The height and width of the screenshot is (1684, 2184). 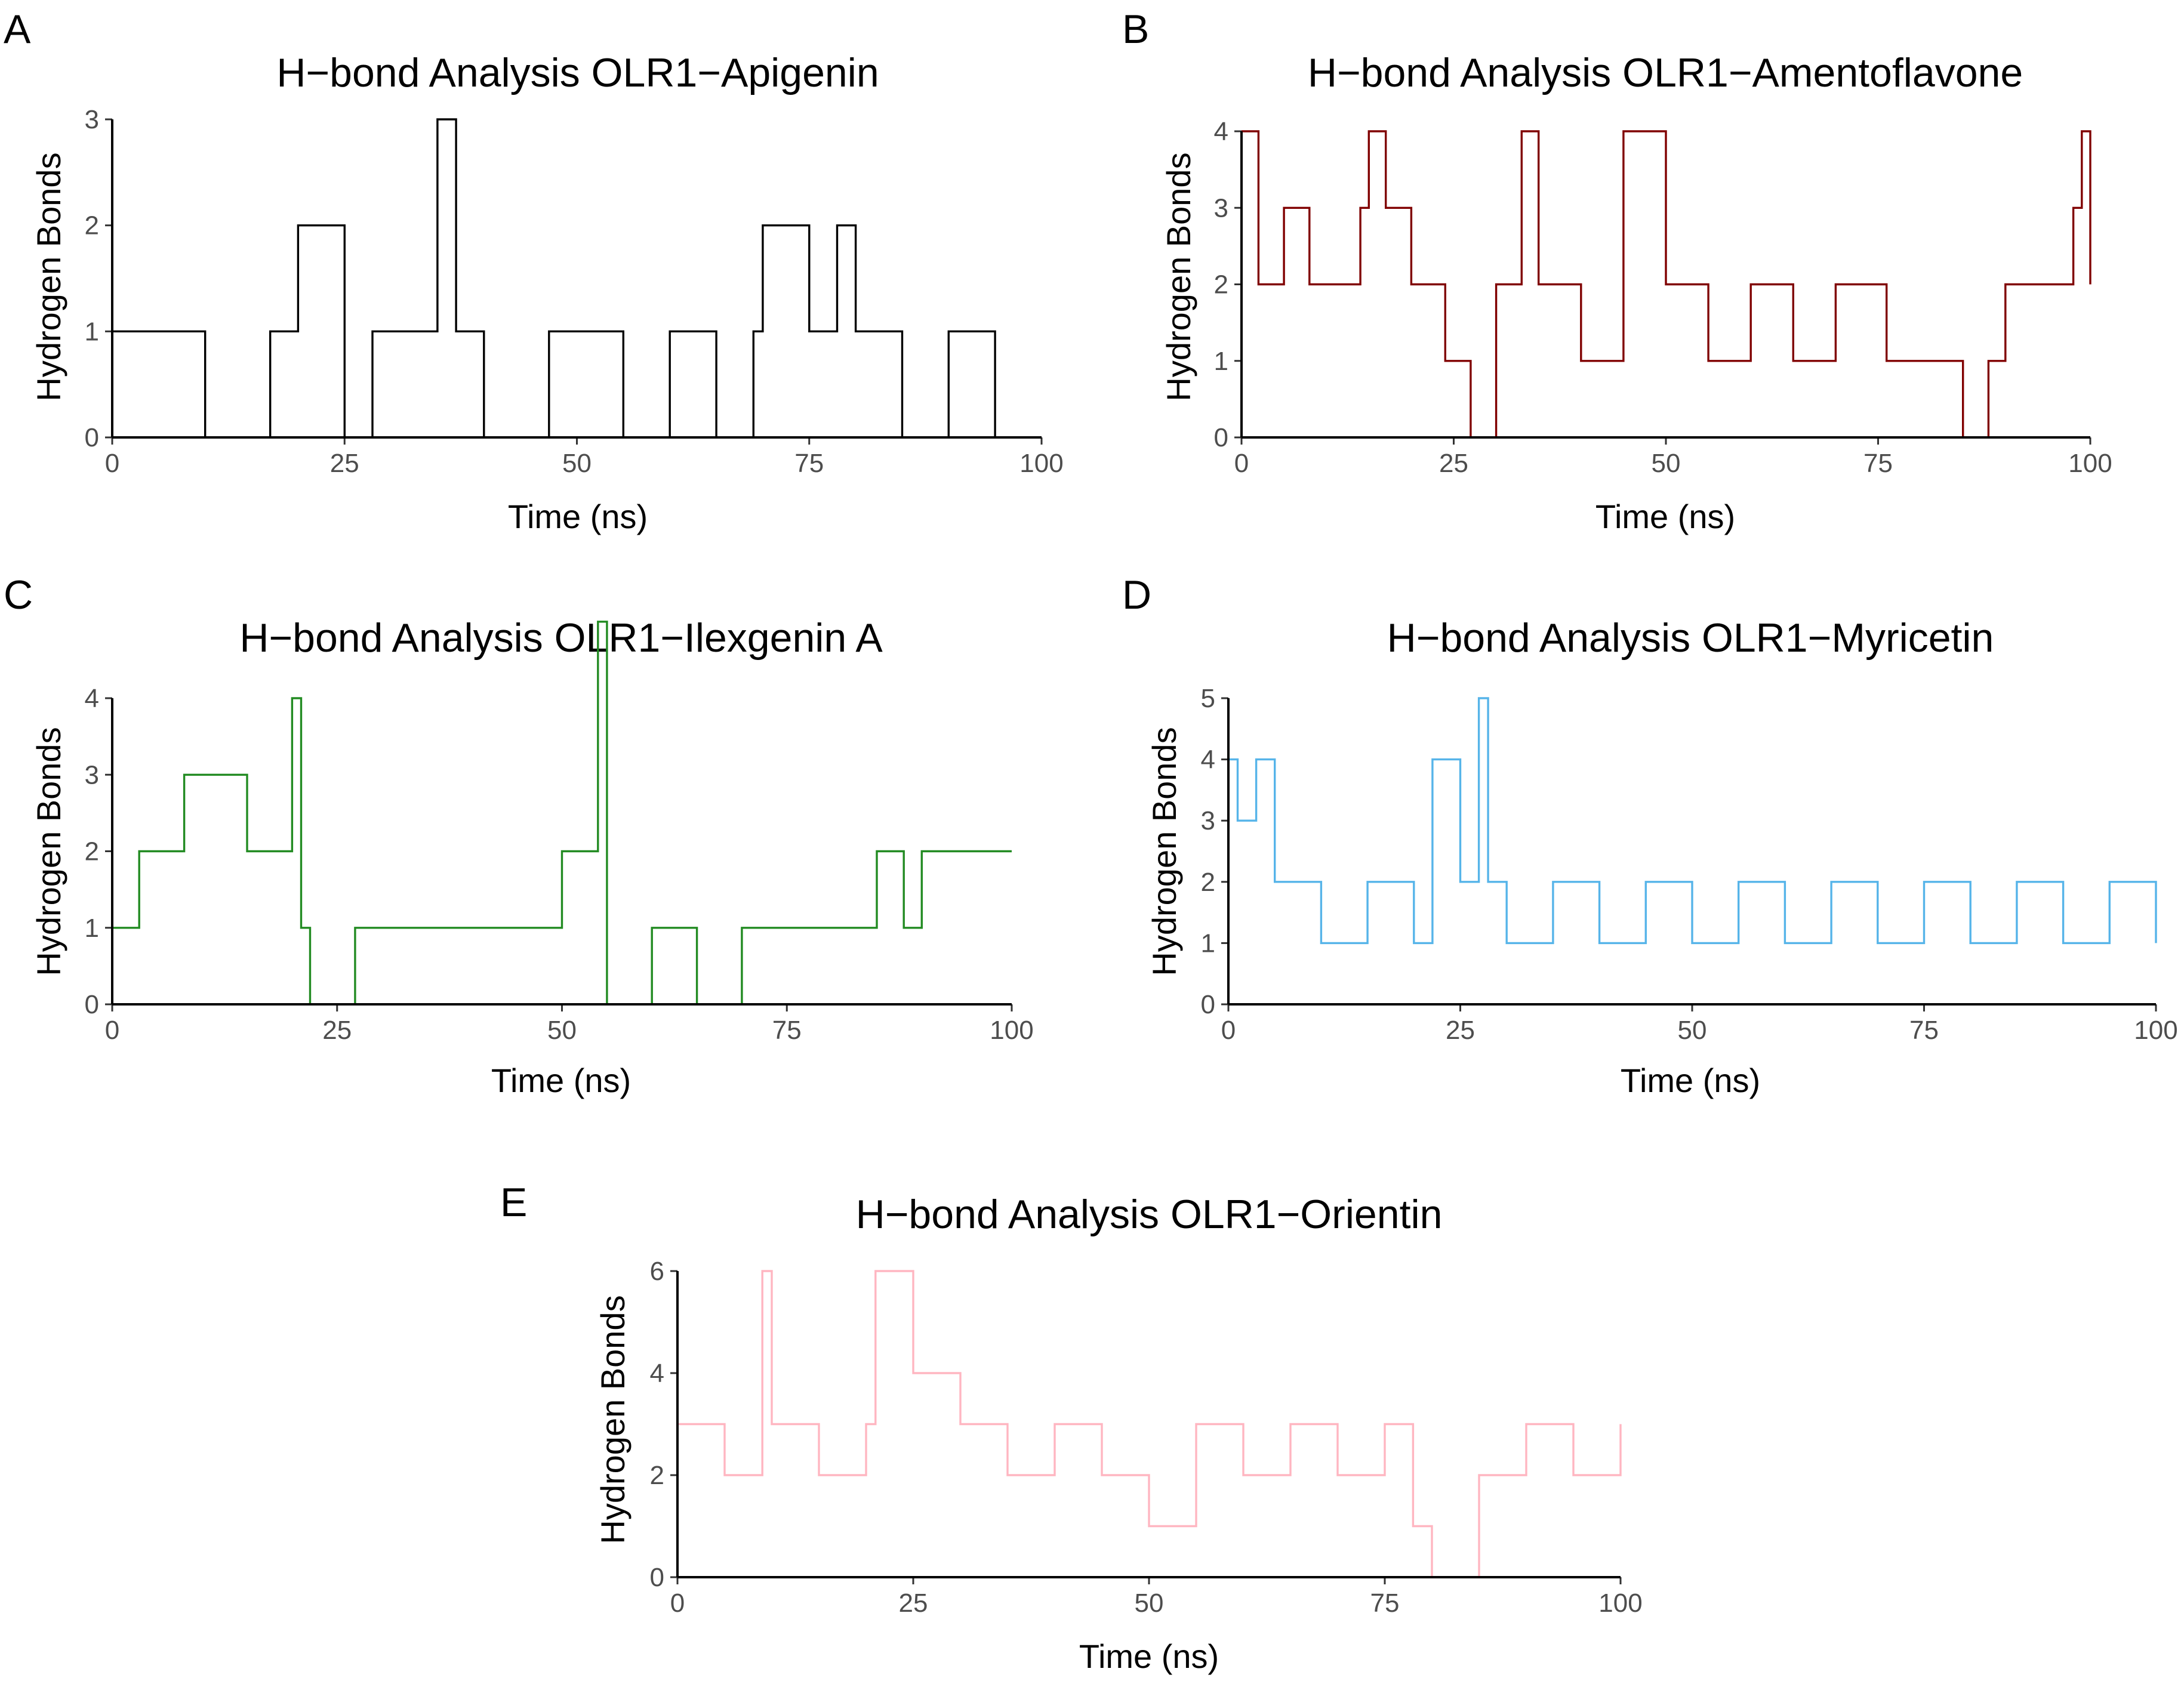 What do you see at coordinates (92, 119) in the screenshot?
I see `y-tick-label-a: 3` at bounding box center [92, 119].